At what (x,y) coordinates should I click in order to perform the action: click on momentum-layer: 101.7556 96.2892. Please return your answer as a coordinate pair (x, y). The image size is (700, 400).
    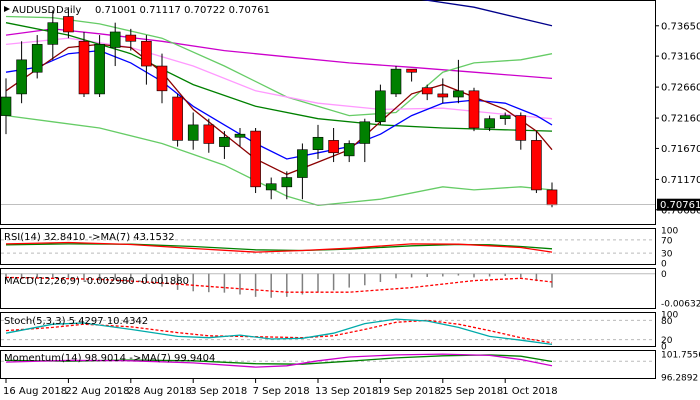
    Looking at the image, I should click on (350, 366).